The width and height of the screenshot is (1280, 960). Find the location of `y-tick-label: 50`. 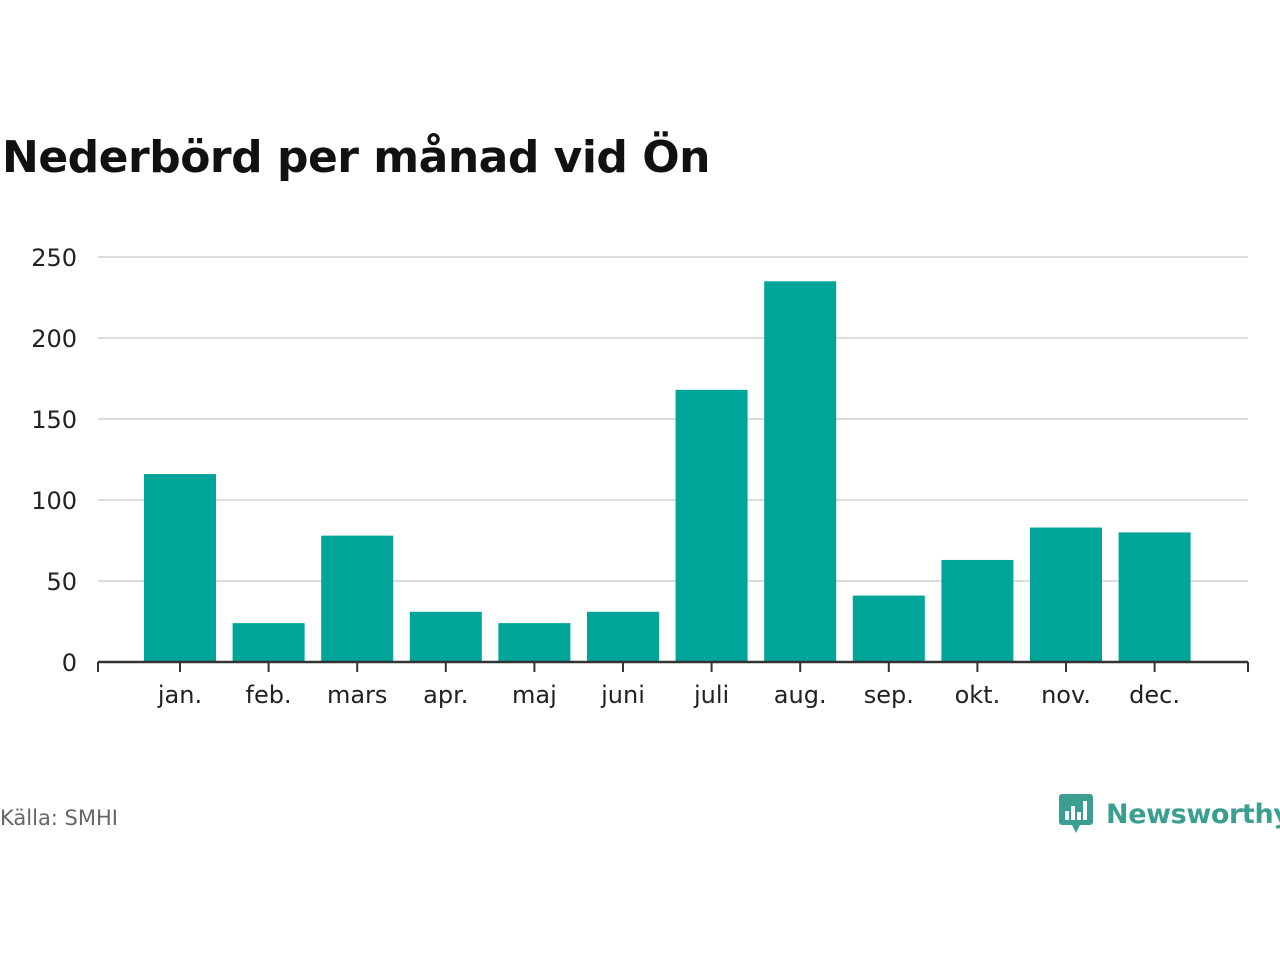

y-tick-label: 50 is located at coordinates (61, 582).